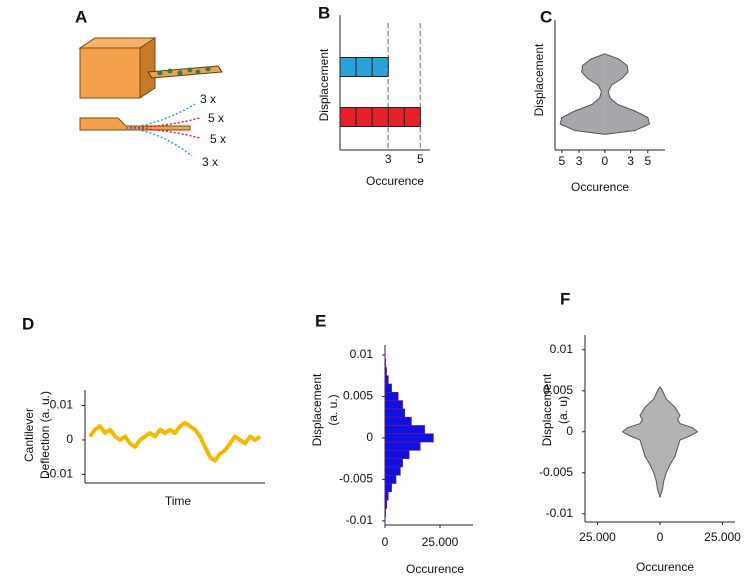 This screenshot has width=745, height=580. Describe the element at coordinates (320, 320) in the screenshot. I see `panel-label: E` at that location.